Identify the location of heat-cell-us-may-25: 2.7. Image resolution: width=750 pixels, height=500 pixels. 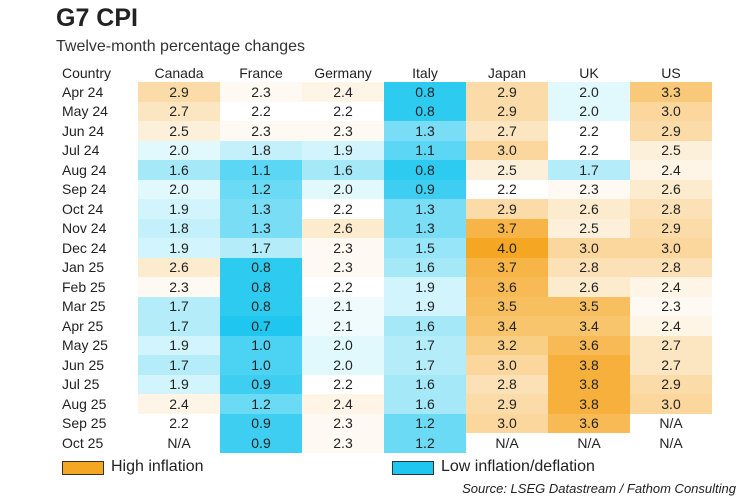
(671, 345).